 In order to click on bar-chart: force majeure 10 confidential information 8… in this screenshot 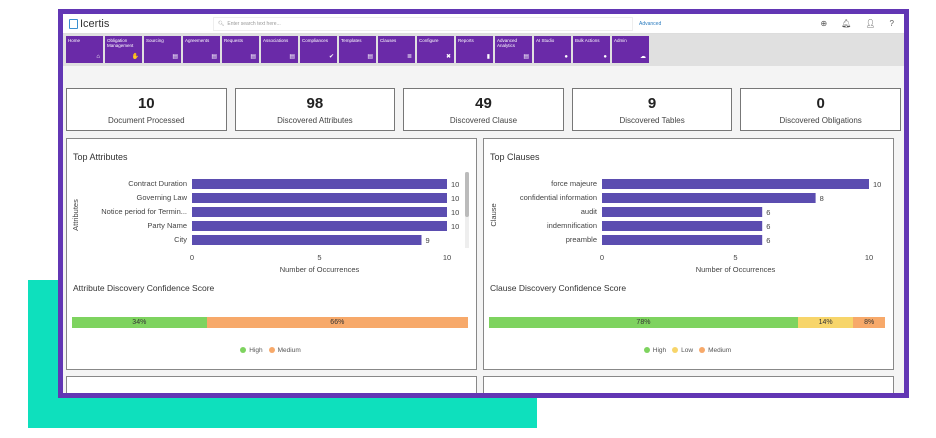, I will do `click(685, 226)`.